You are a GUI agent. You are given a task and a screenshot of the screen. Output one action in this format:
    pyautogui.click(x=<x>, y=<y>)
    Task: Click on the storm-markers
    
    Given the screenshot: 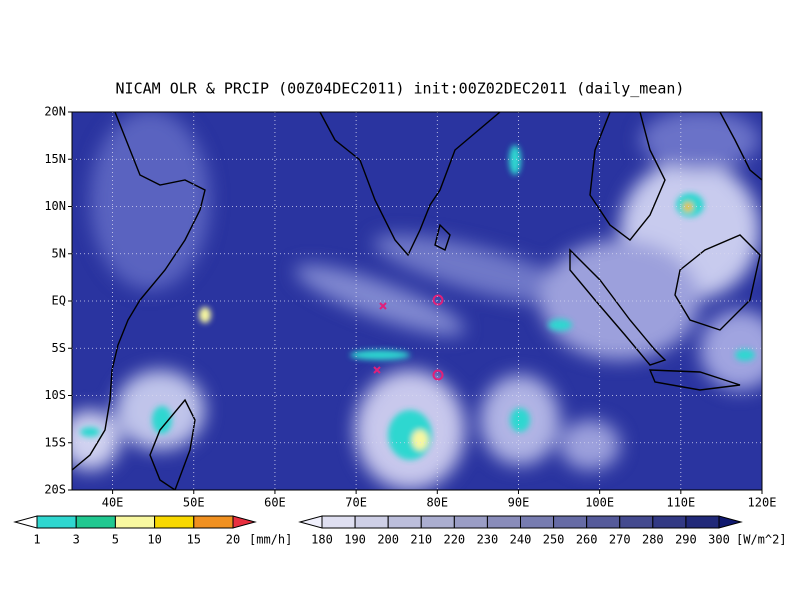 What is the action you would take?
    pyautogui.click(x=408, y=337)
    